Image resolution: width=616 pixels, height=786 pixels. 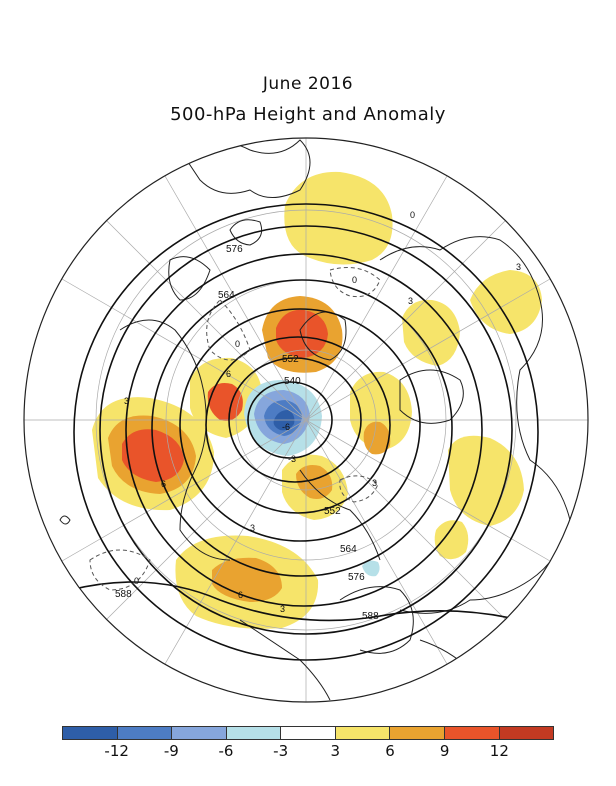 What do you see at coordinates (499, 751) in the screenshot?
I see `colorbar-tick-label: 12` at bounding box center [499, 751].